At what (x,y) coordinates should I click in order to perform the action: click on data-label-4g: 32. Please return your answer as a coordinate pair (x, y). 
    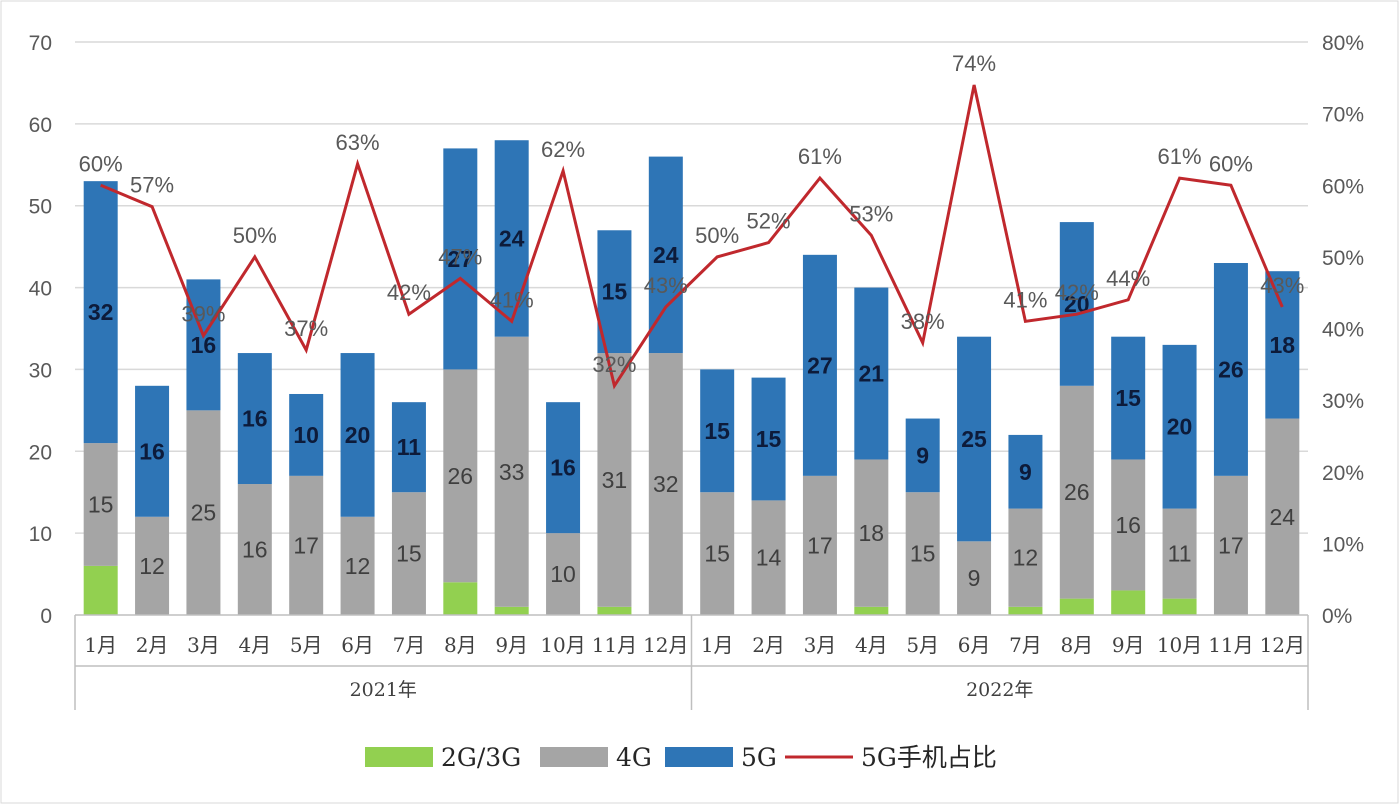
    Looking at the image, I should click on (666, 484).